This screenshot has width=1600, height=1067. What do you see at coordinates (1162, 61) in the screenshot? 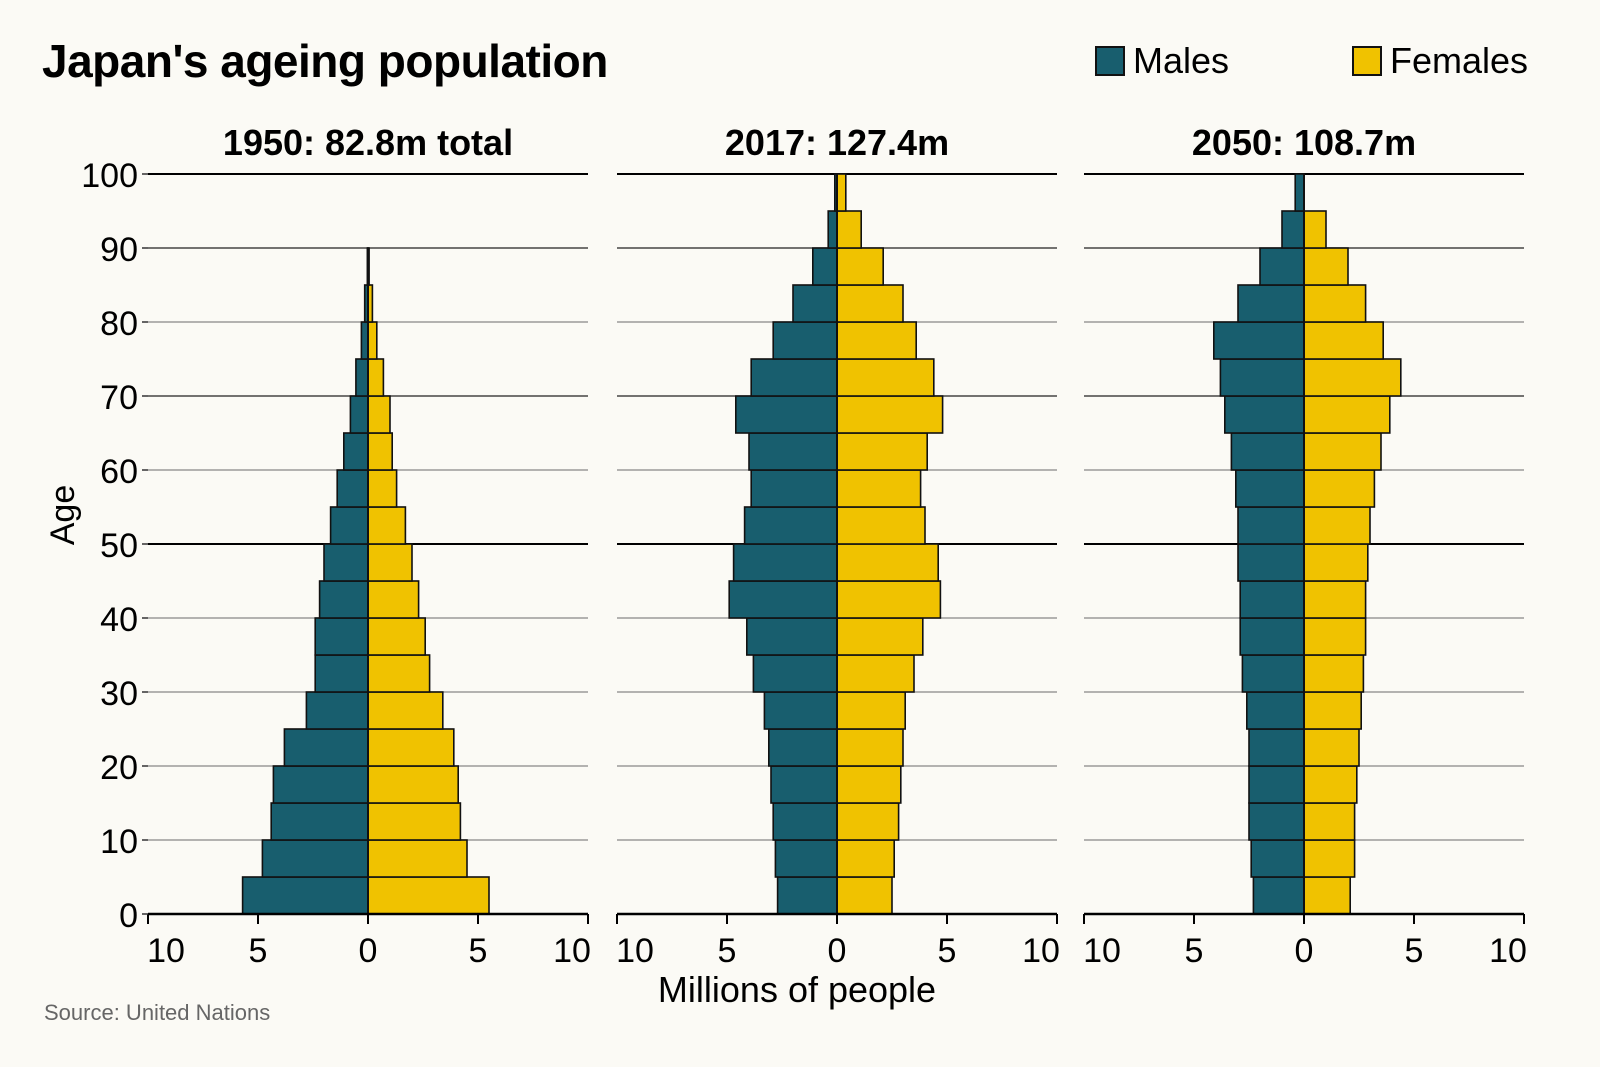
I see `legend-item-males: Males` at bounding box center [1162, 61].